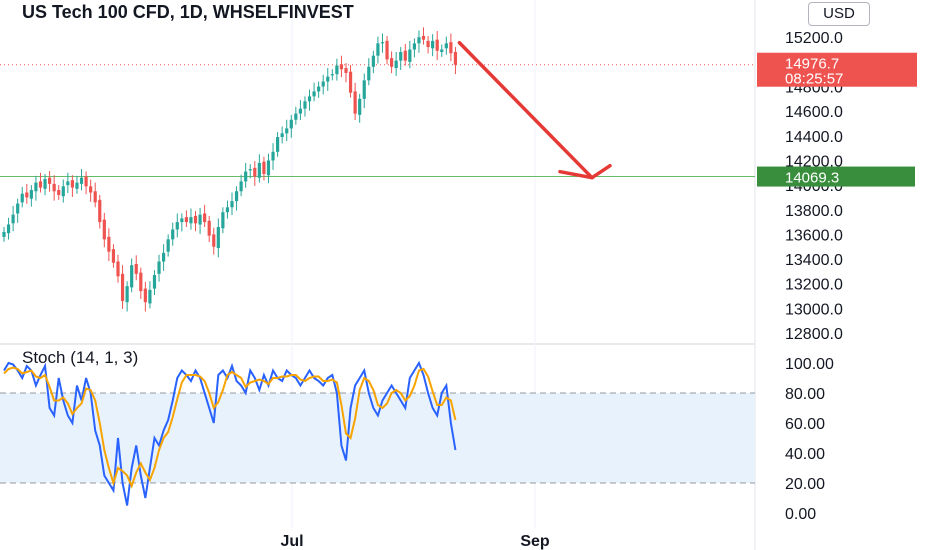 Image resolution: width=932 pixels, height=550 pixels. Describe the element at coordinates (188, 12) in the screenshot. I see `chart-title: US Tech 100 CFD, 1D, WHSELFINVEST` at that location.